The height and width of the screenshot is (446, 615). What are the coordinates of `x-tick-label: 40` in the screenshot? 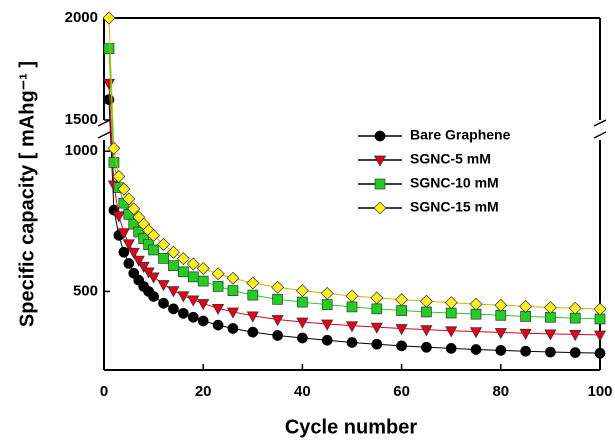 It's located at (302, 391).